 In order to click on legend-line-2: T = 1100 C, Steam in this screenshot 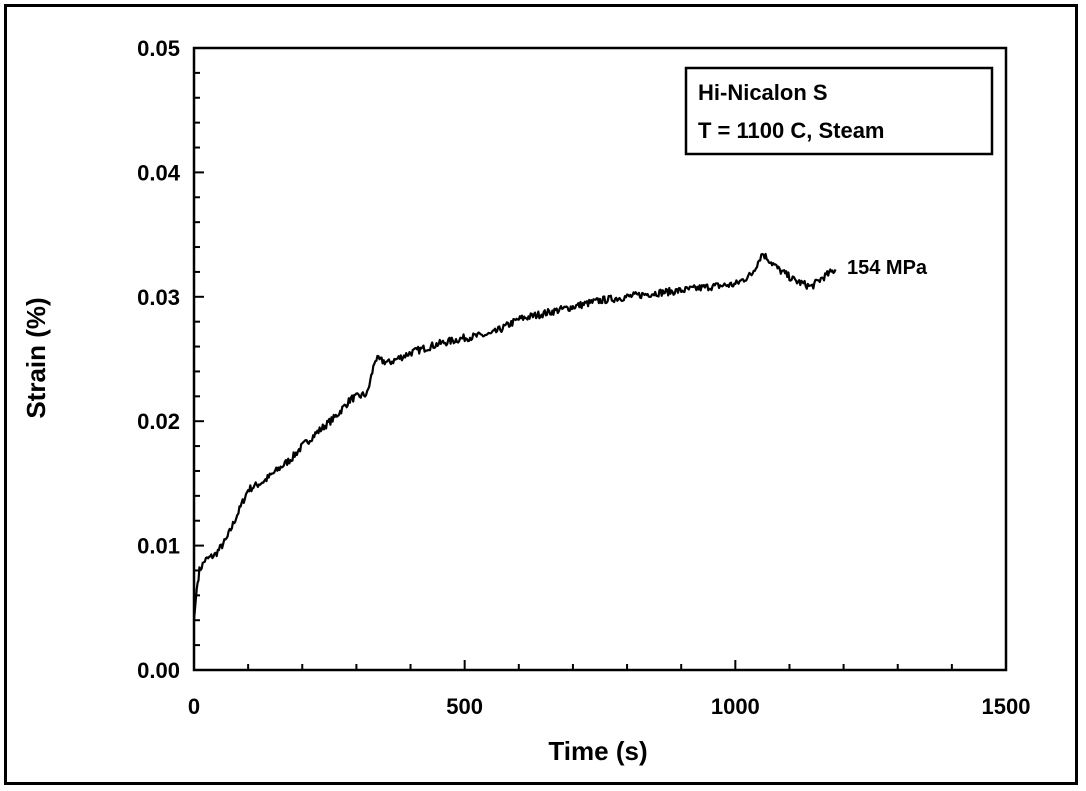, I will do `click(791, 130)`.